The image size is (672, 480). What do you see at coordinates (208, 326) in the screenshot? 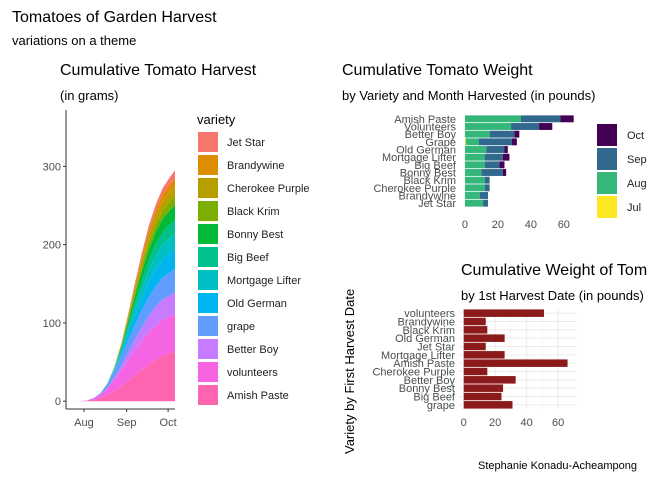
I see `harvest-legend-swatch-grape` at bounding box center [208, 326].